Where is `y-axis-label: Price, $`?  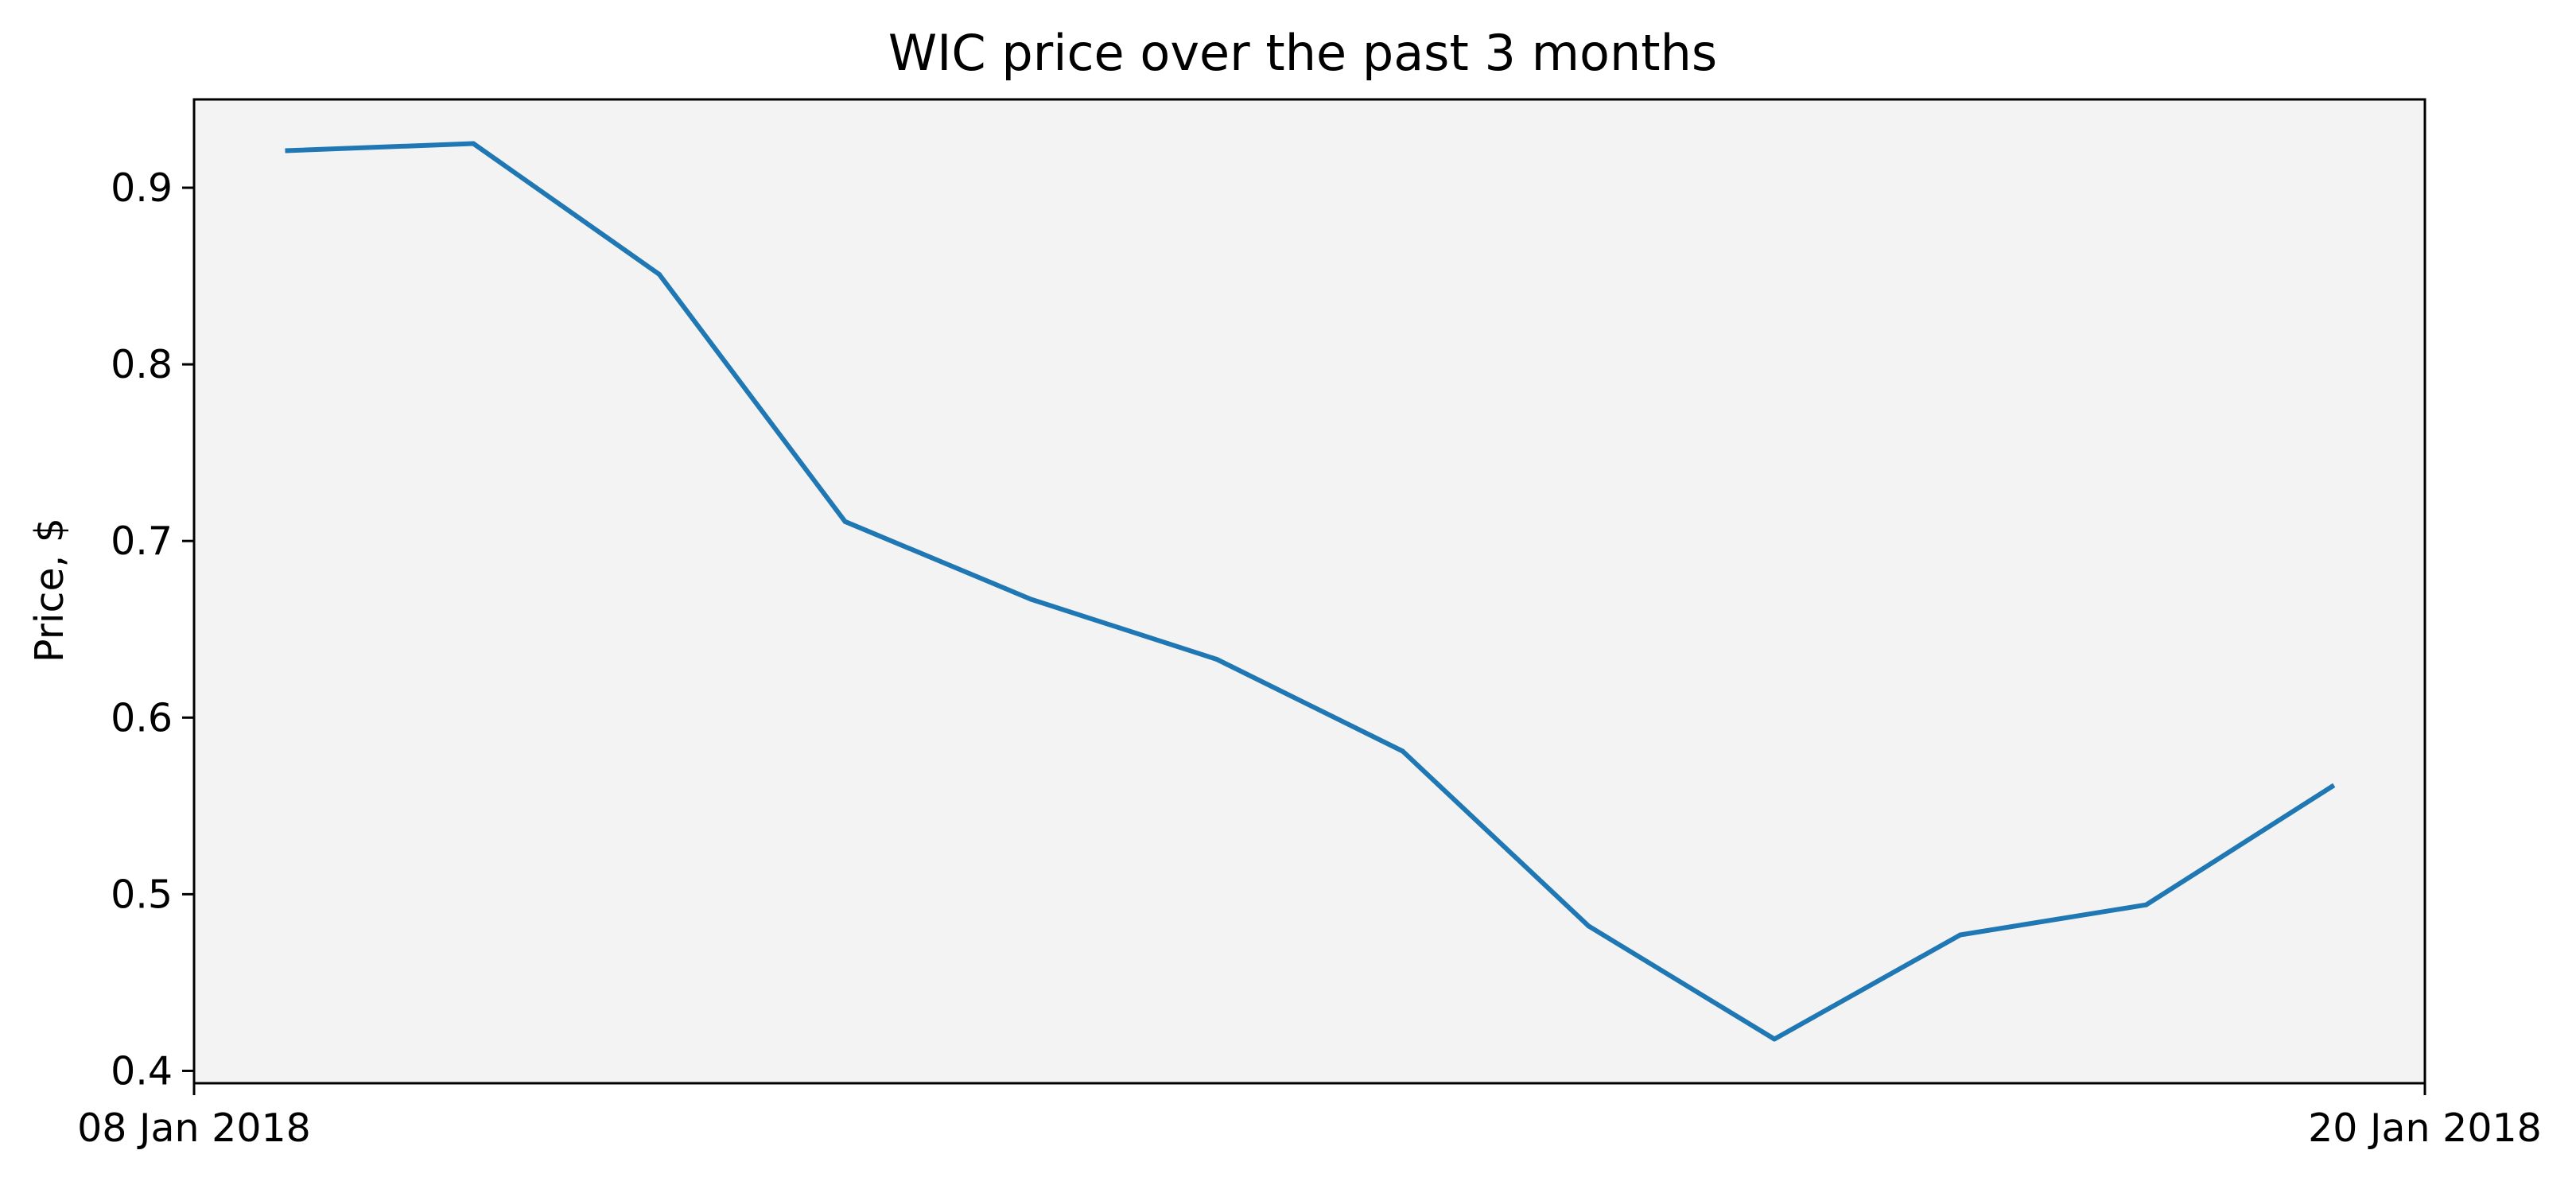 y-axis-label: Price, $ is located at coordinates (49, 590).